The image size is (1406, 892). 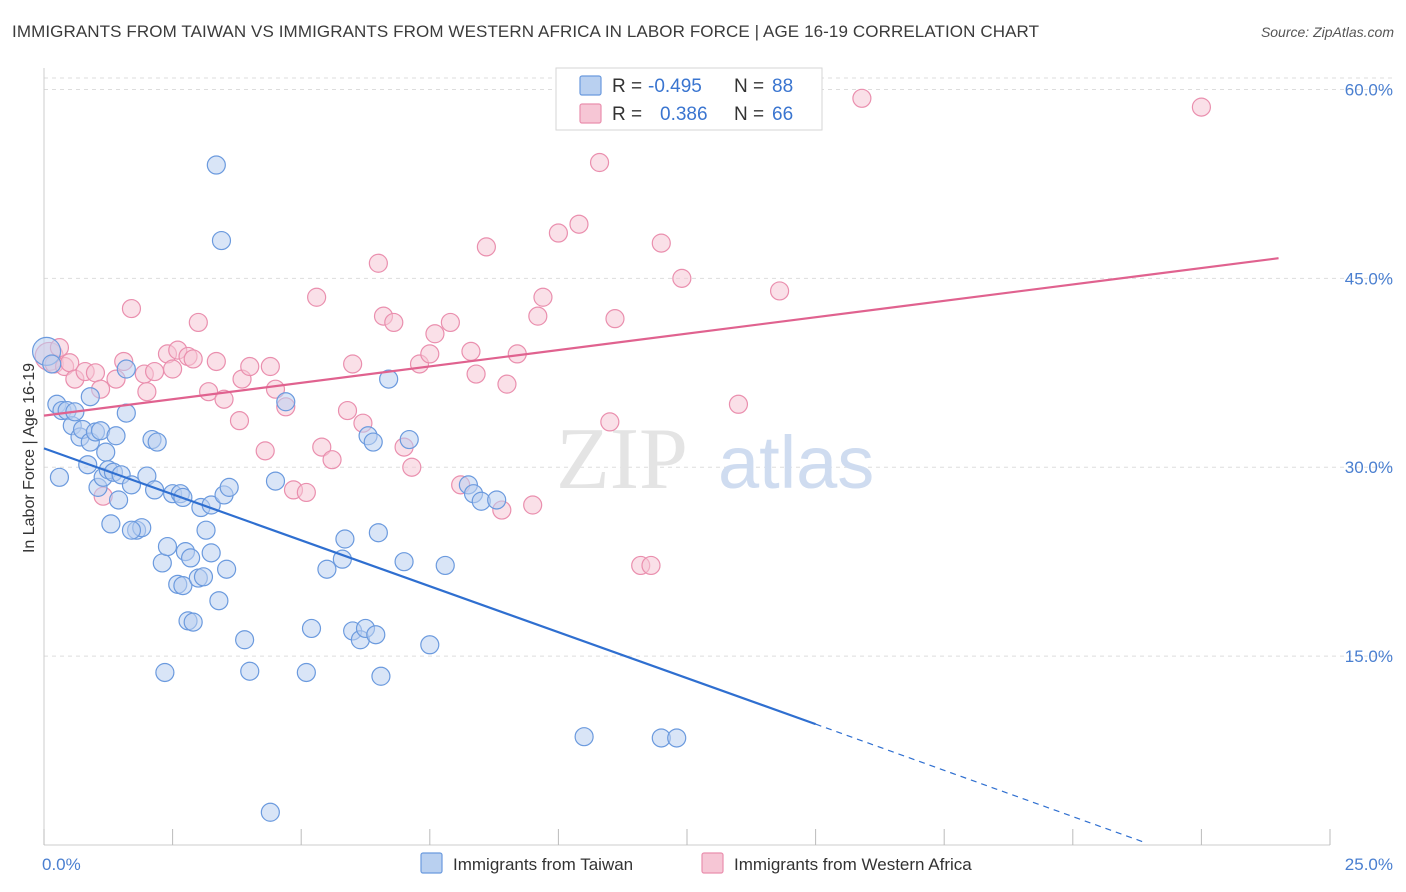 What do you see at coordinates (712, 863) in the screenshot?
I see `legend-swatch-western-africa` at bounding box center [712, 863].